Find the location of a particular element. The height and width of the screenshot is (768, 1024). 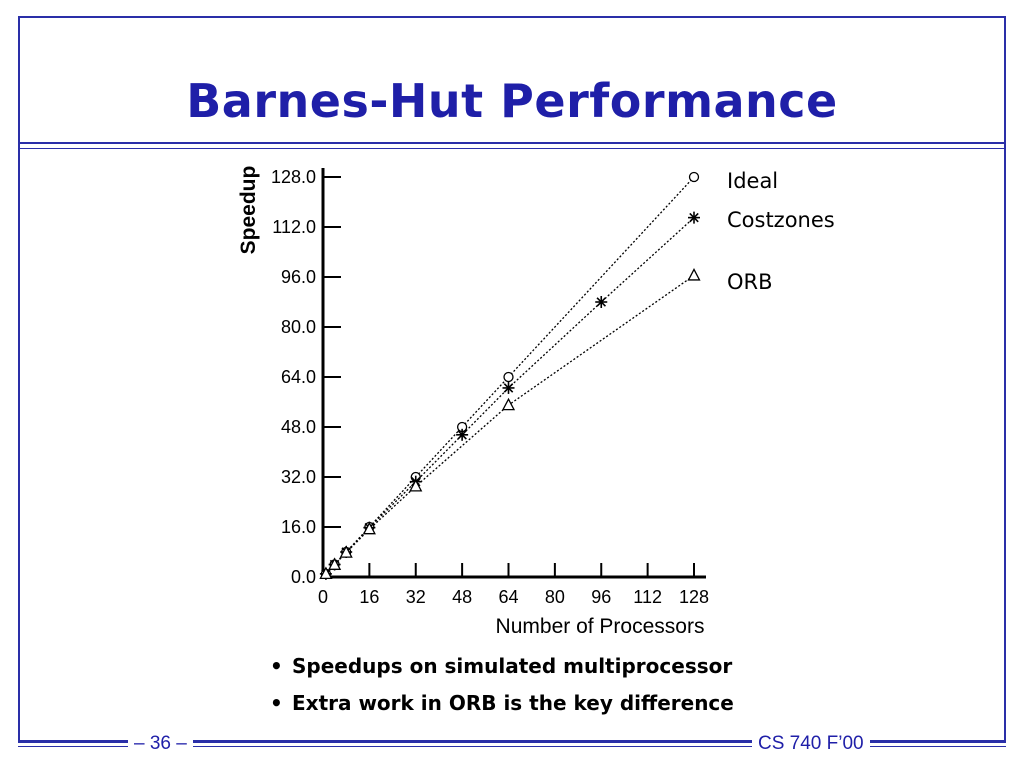

y-tick-label: 48.0 is located at coordinates (298, 427).